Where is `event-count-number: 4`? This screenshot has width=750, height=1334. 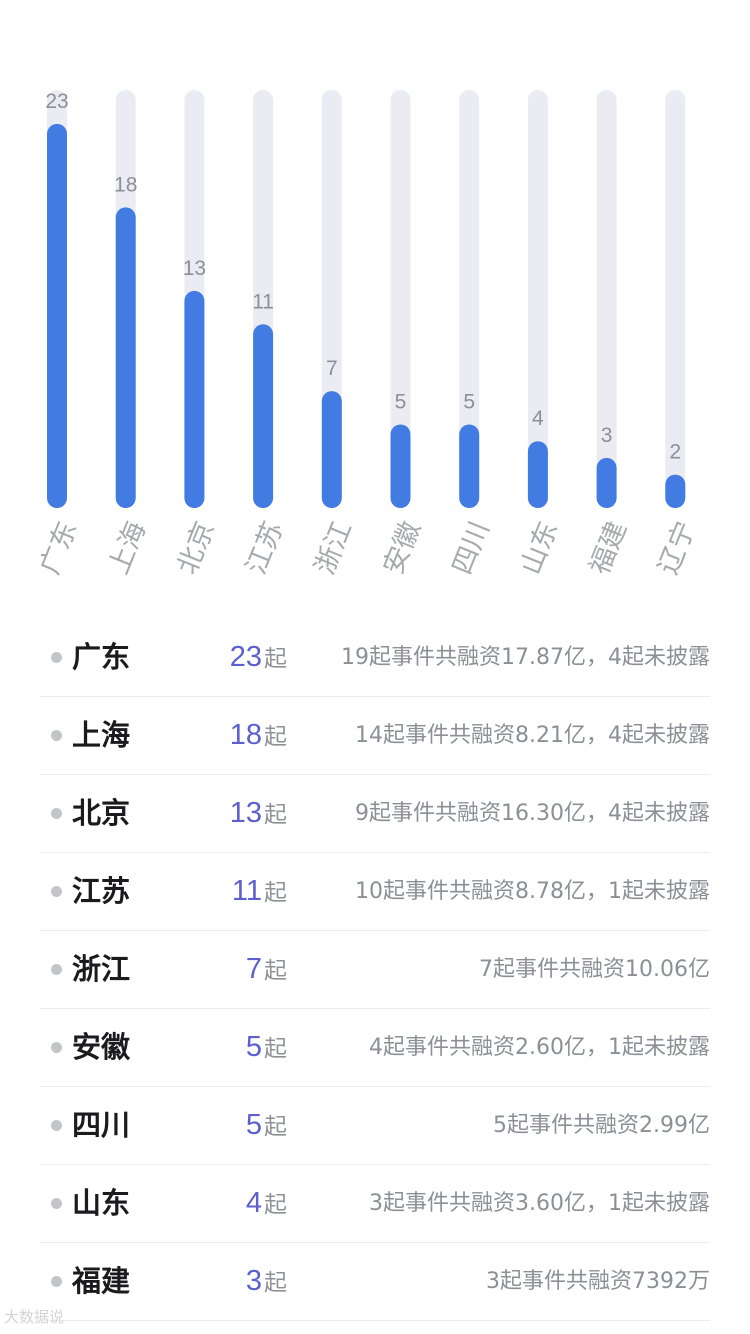 event-count-number: 4 is located at coordinates (253, 1203).